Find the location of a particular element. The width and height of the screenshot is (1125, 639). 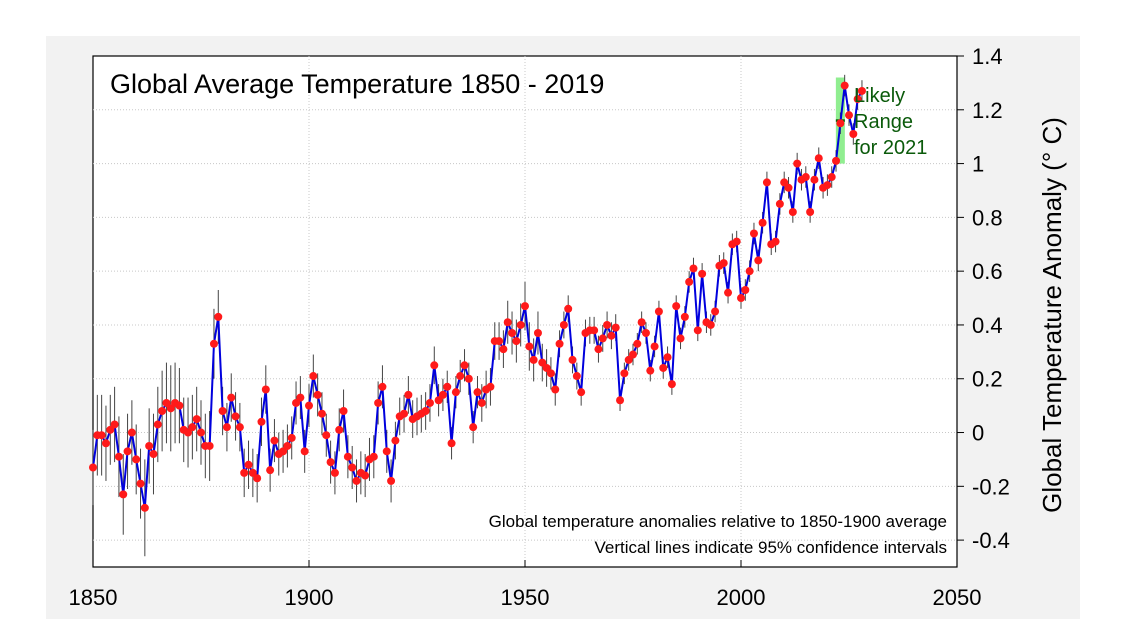

y-tick-label: 1.4 is located at coordinates (987, 56).